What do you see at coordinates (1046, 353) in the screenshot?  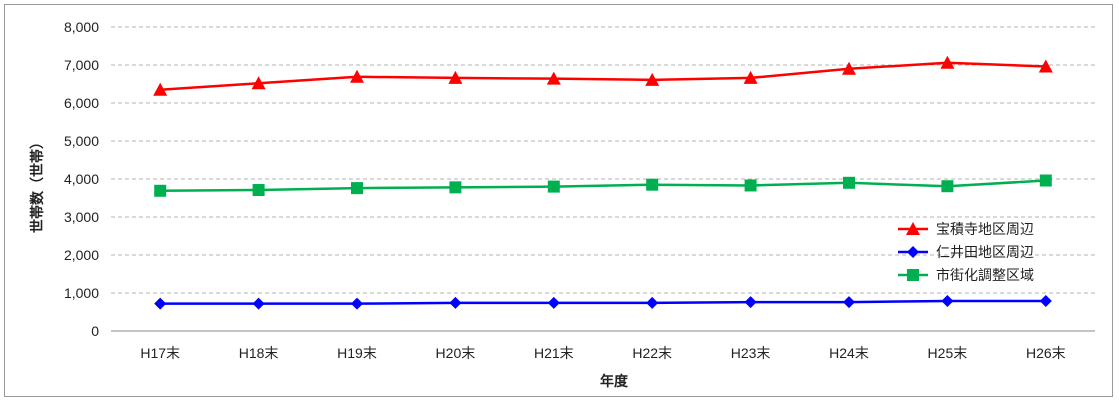 I see `x-tick-label: H26末` at bounding box center [1046, 353].